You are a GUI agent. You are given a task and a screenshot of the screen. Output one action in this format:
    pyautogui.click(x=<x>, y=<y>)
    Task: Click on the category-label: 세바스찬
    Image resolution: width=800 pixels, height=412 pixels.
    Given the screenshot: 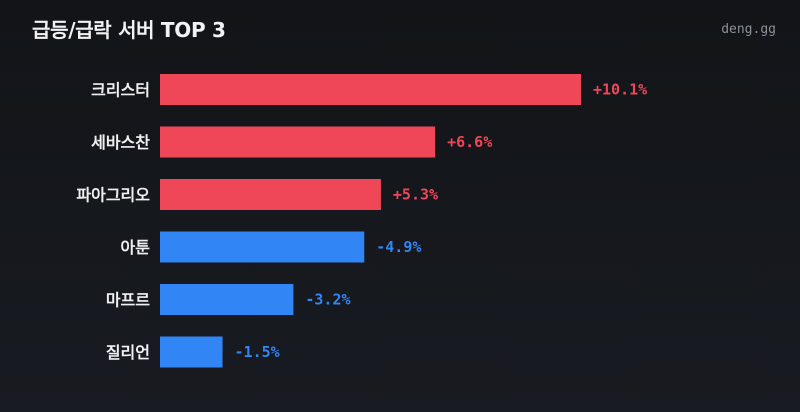 What is the action you would take?
    pyautogui.click(x=120, y=142)
    